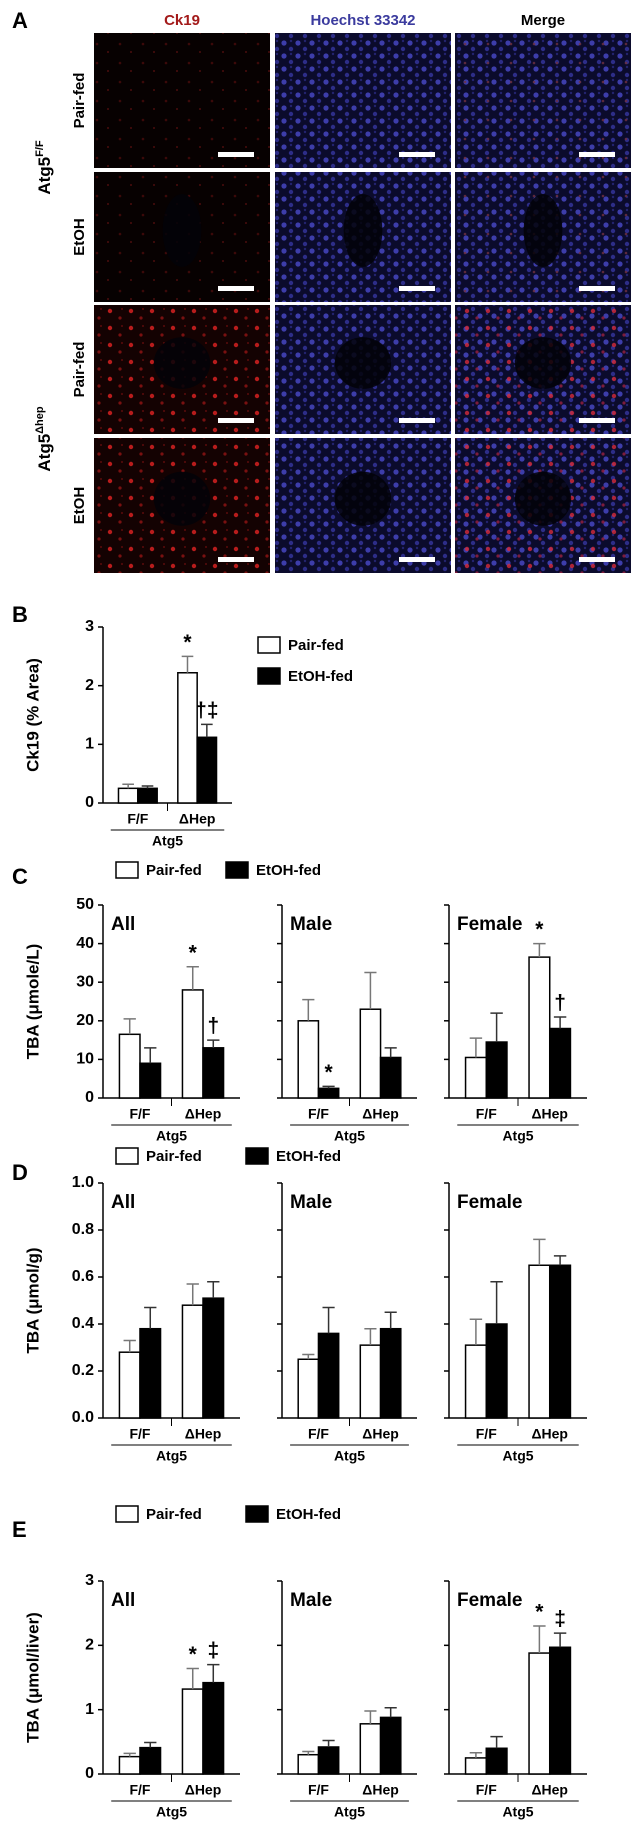 The height and width of the screenshot is (1831, 636). What do you see at coordinates (85, 904) in the screenshot?
I see `y-tick-label: 50` at bounding box center [85, 904].